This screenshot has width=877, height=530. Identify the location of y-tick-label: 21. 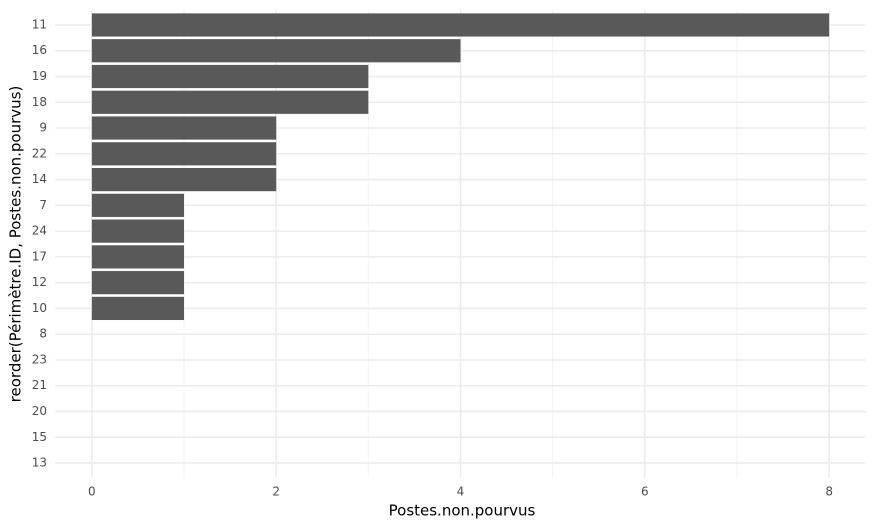
(39, 385).